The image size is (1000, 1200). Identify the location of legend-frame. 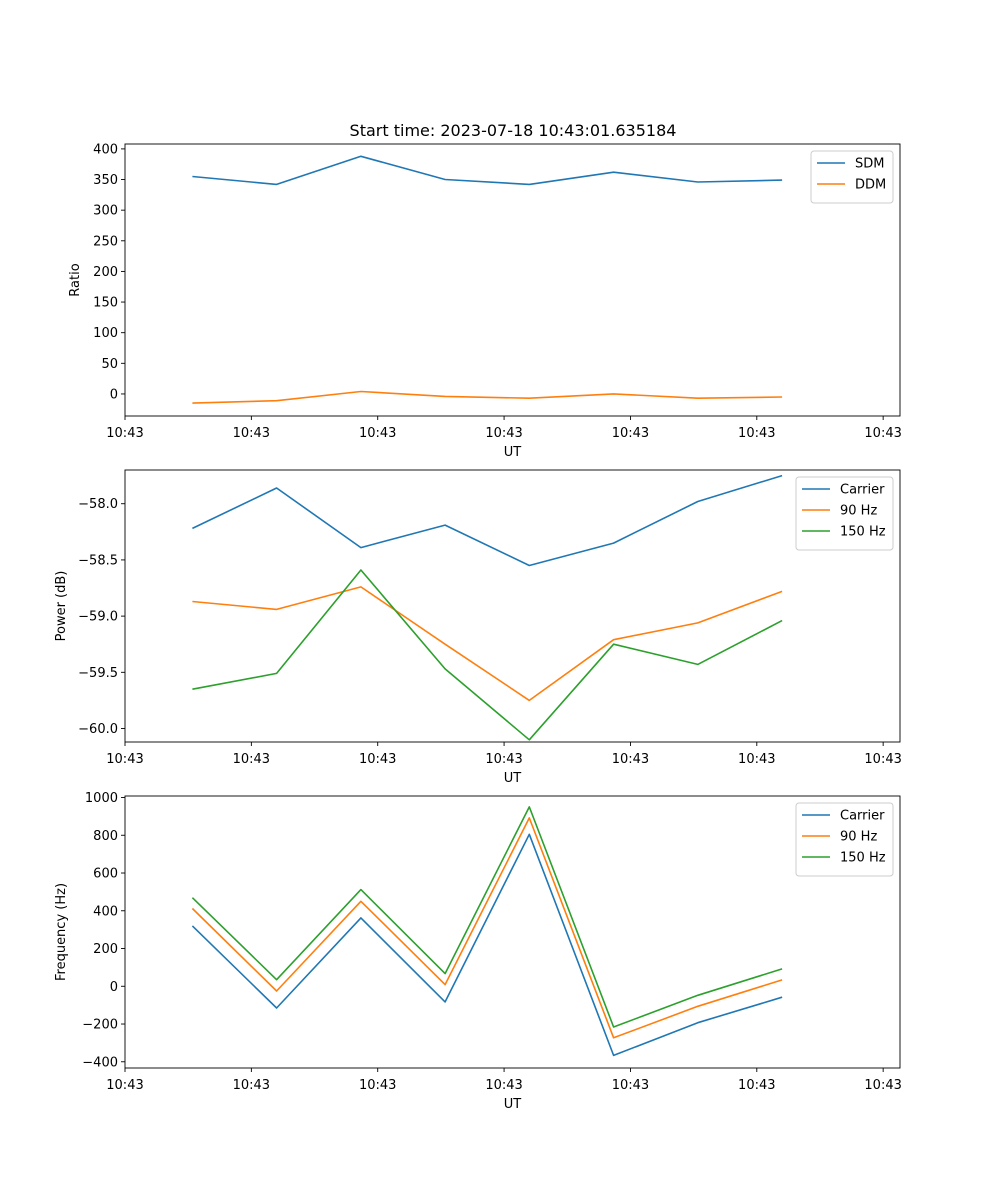
(852, 177).